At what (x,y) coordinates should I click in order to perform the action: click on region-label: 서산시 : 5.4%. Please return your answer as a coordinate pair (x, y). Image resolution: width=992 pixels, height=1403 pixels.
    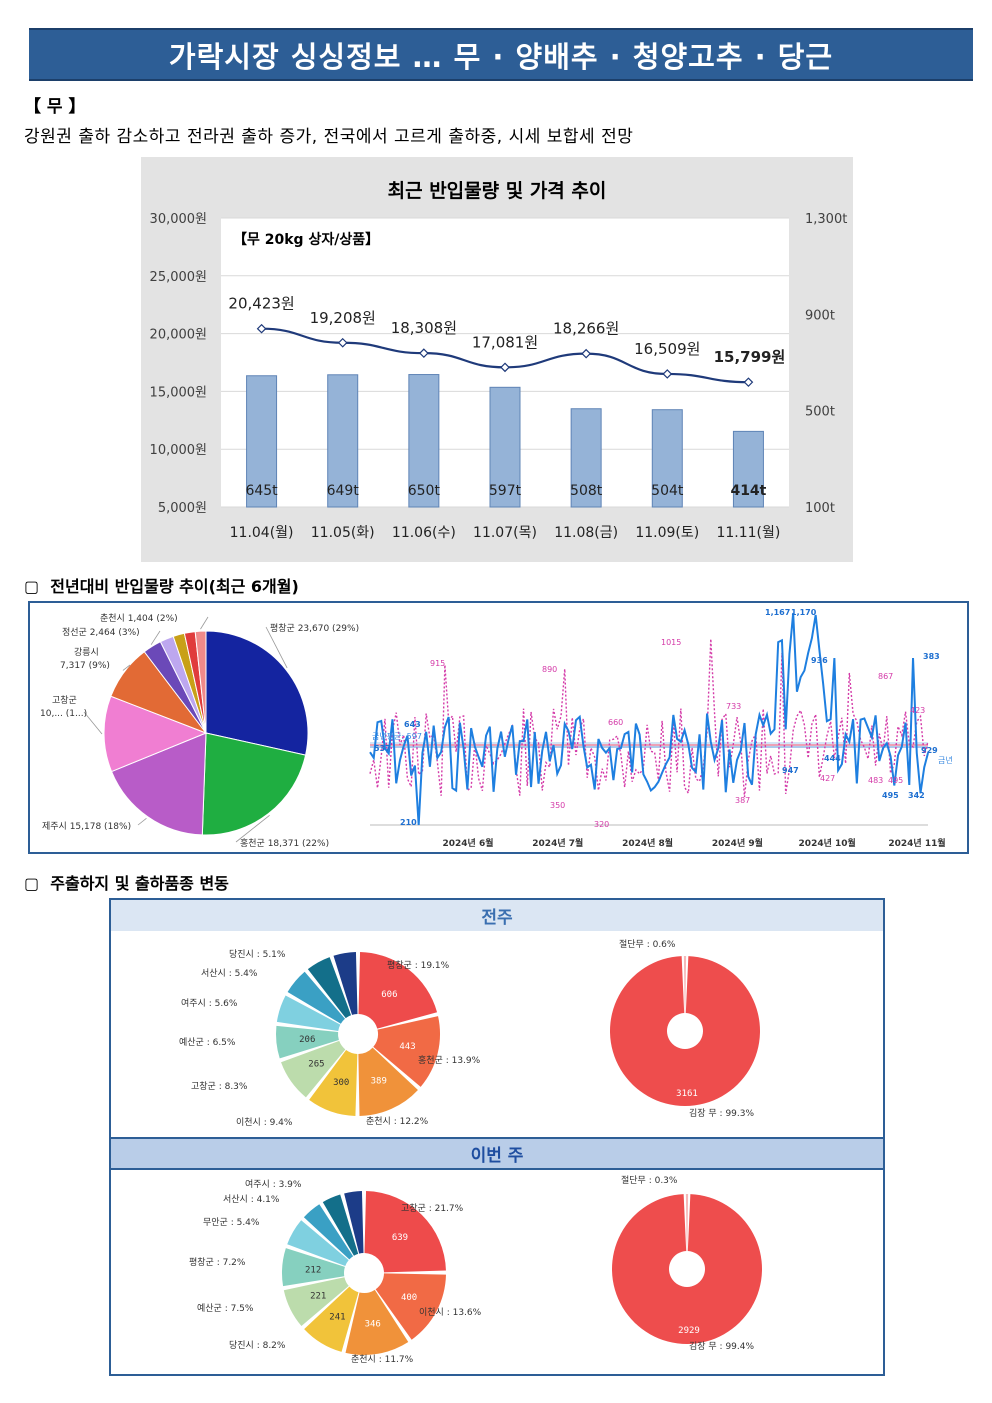
    Looking at the image, I should click on (229, 973).